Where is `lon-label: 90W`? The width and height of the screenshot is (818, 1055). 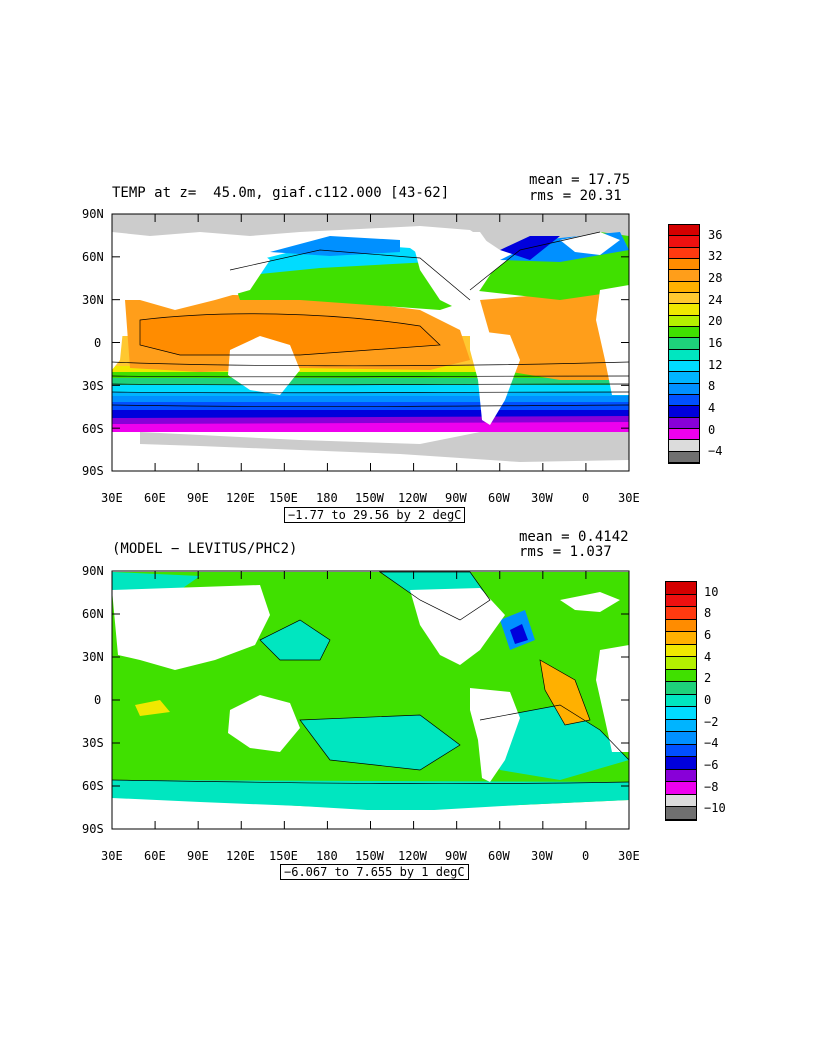
lon-label: 90W is located at coordinates (456, 856).